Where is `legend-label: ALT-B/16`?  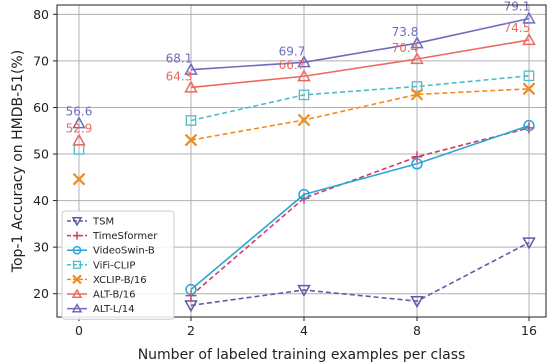 legend-label: ALT-B/16 is located at coordinates (114, 295).